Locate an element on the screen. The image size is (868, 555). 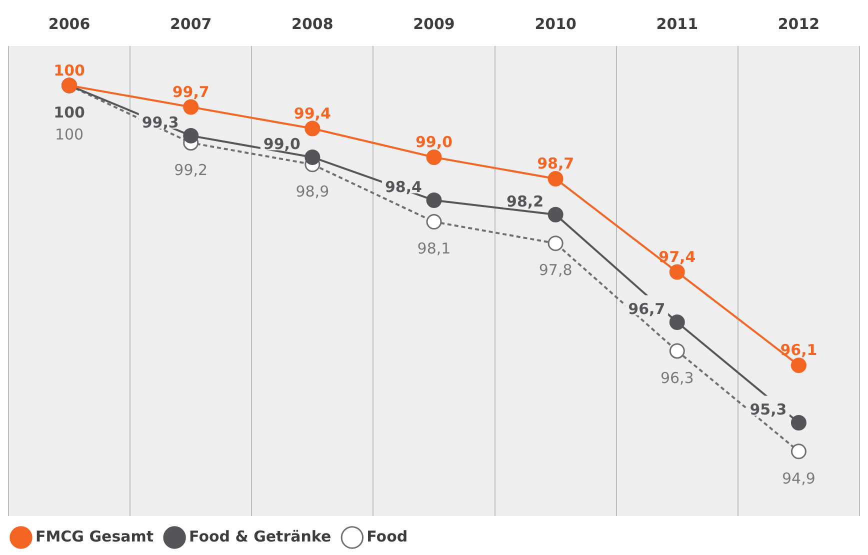
legend-label: Food & Getränke is located at coordinates (260, 536).